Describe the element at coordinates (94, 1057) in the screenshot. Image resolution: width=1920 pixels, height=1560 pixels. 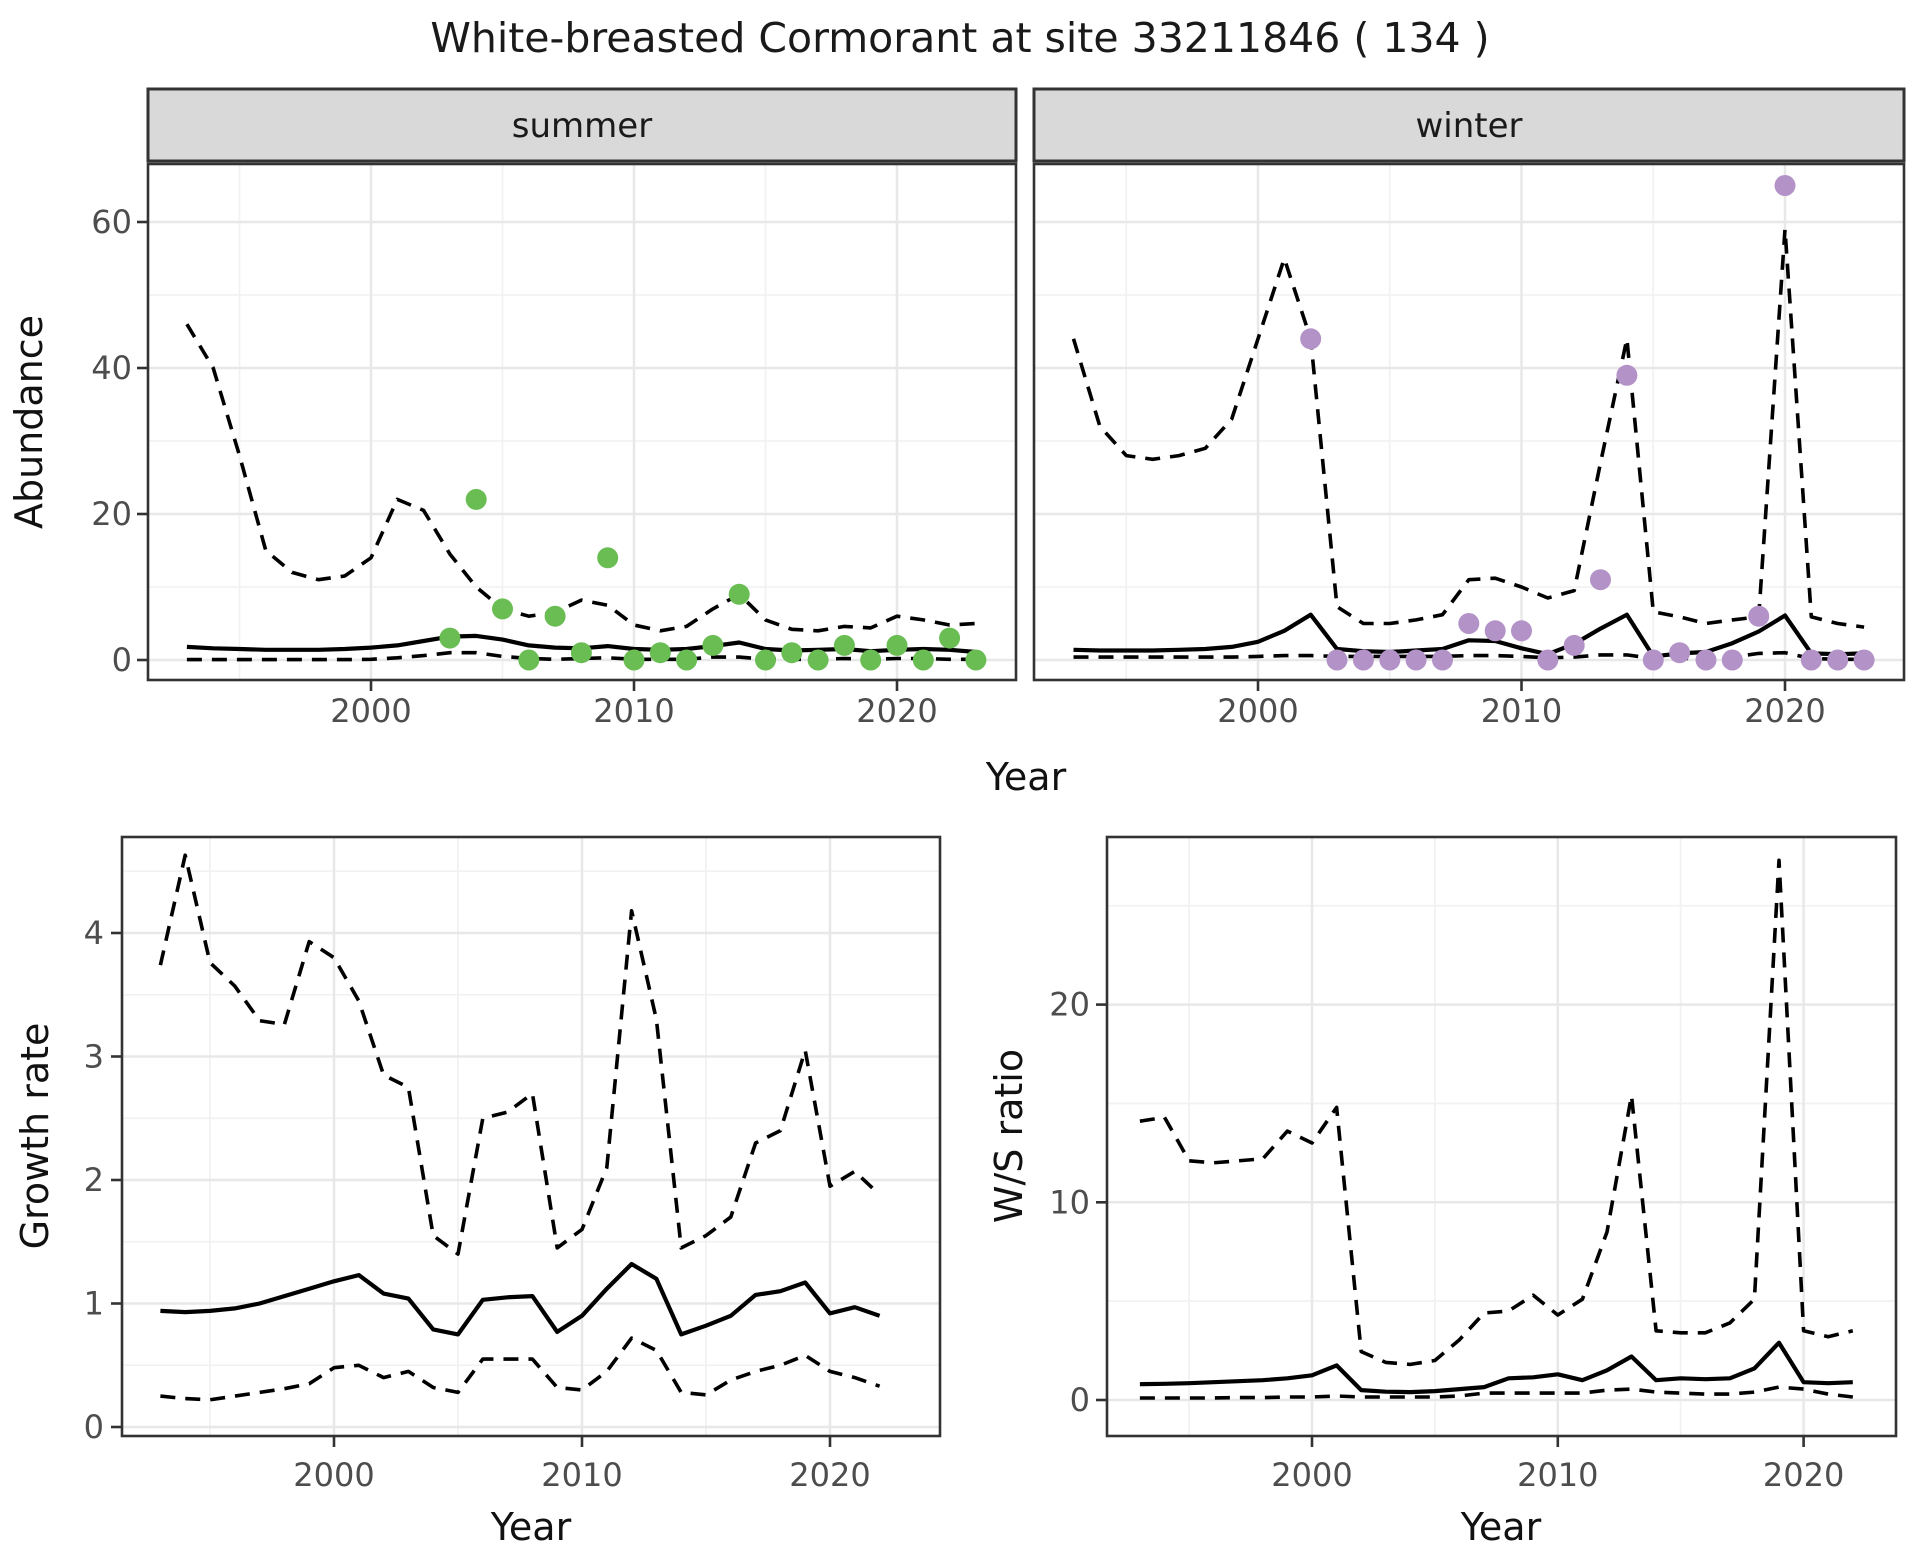
I see `y-tick-label: 3` at that location.